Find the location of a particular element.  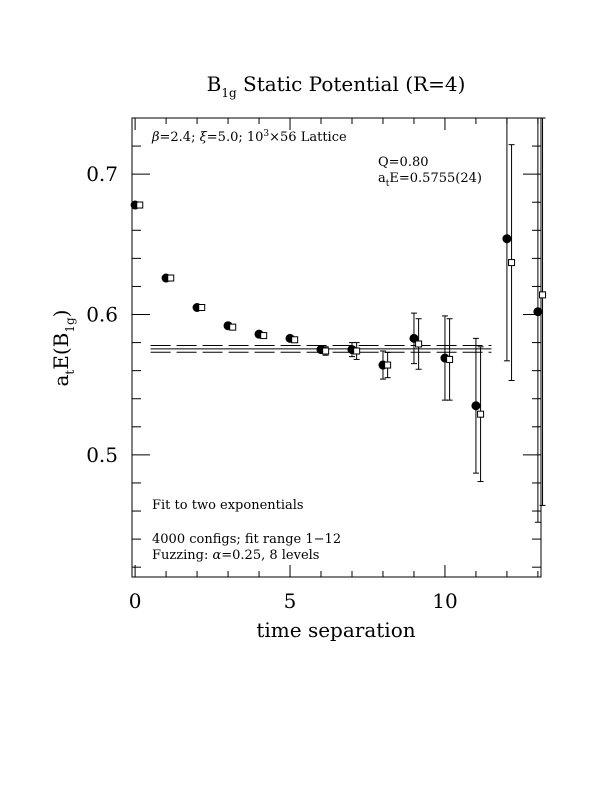

y-tick-label: 0.5 is located at coordinates (102, 455).